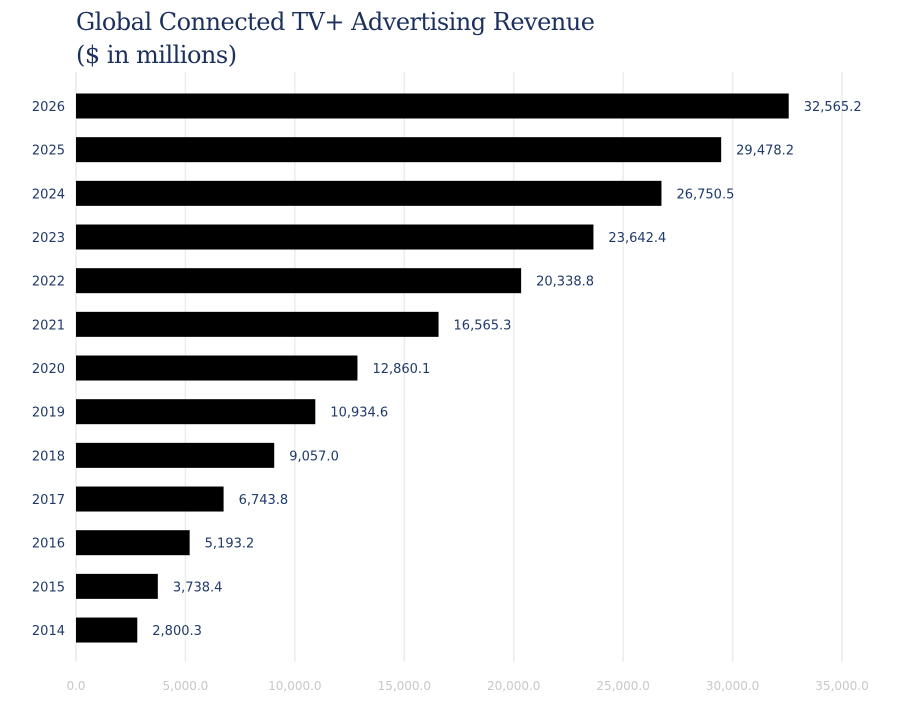 The image size is (916, 713). I want to click on y-tick-label: 2014, so click(48, 631).